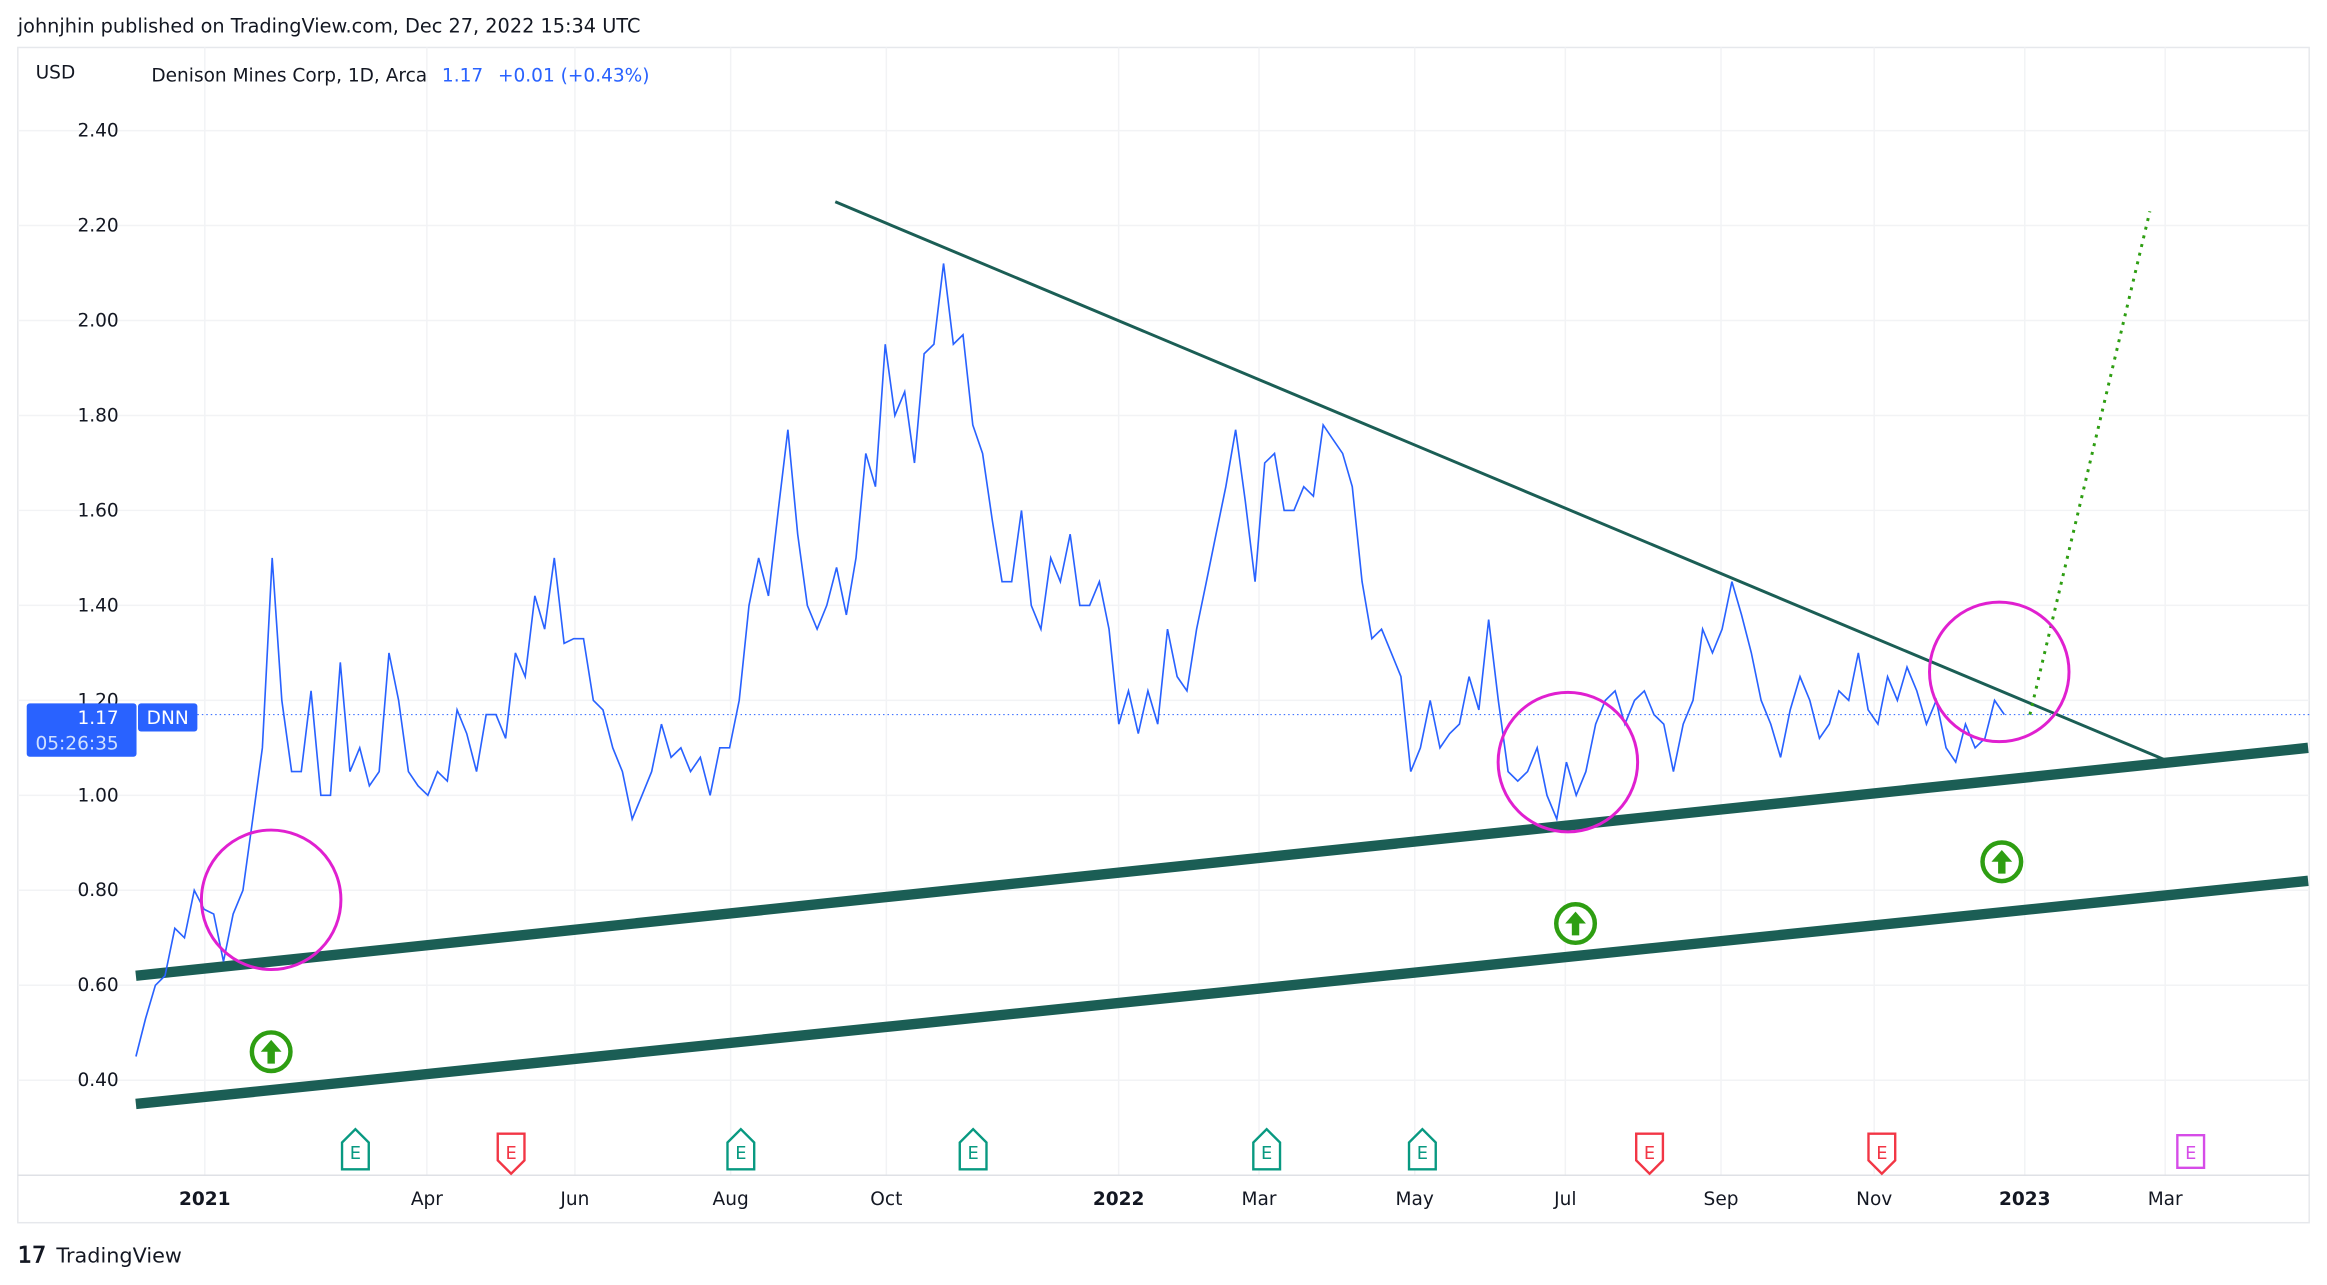 The image size is (2327, 1285). I want to click on x-tick-label: 2021, so click(205, 1199).